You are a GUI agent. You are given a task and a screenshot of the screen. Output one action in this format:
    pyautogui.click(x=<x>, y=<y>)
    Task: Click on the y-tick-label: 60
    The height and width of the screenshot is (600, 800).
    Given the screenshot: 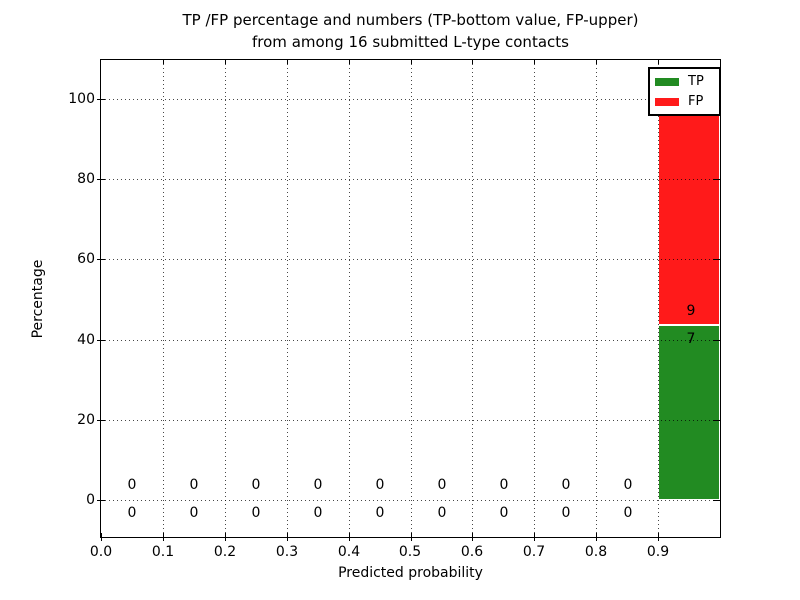 What is the action you would take?
    pyautogui.click(x=86, y=259)
    